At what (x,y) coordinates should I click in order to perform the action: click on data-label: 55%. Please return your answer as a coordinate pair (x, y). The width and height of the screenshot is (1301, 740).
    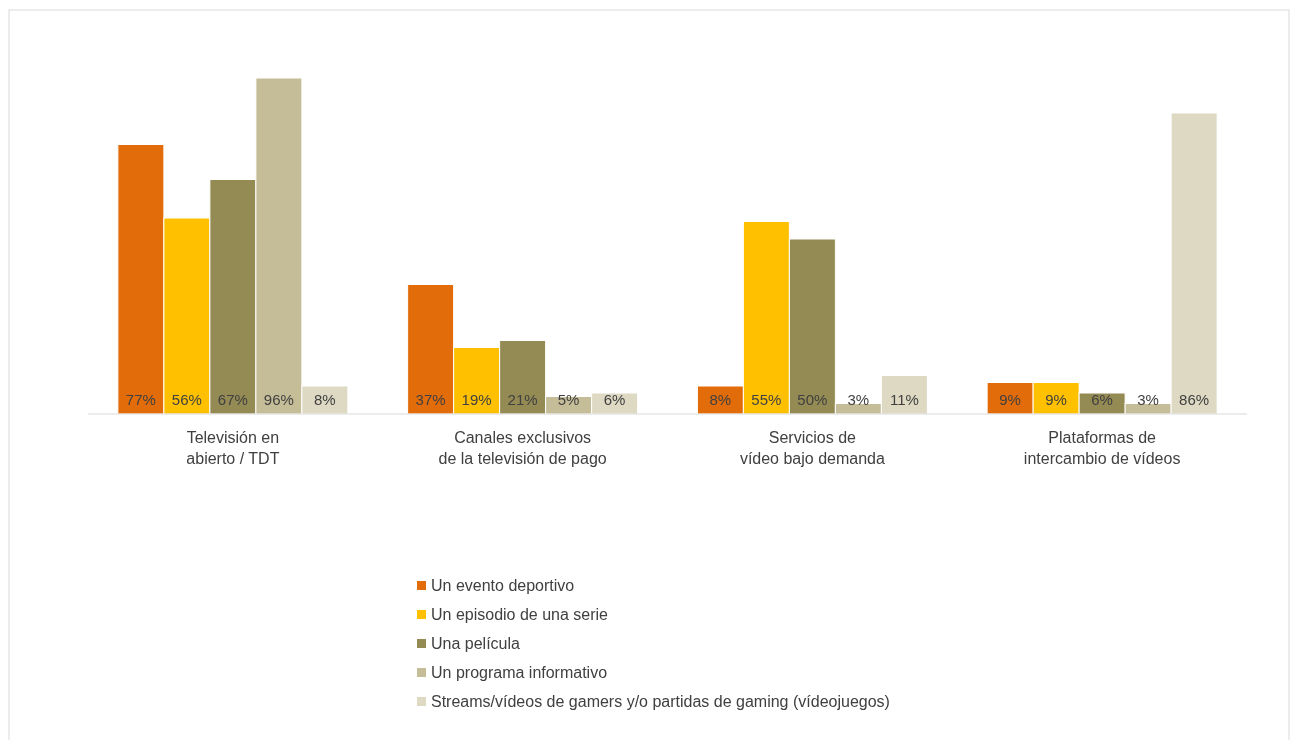
    Looking at the image, I should click on (766, 399).